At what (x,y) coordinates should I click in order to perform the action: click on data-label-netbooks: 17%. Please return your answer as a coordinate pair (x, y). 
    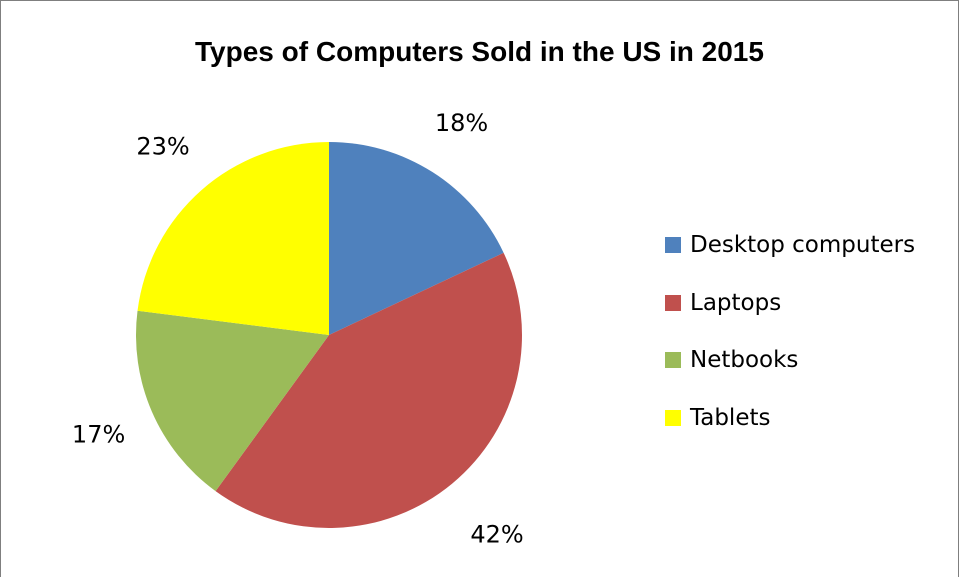
    Looking at the image, I should click on (98, 435).